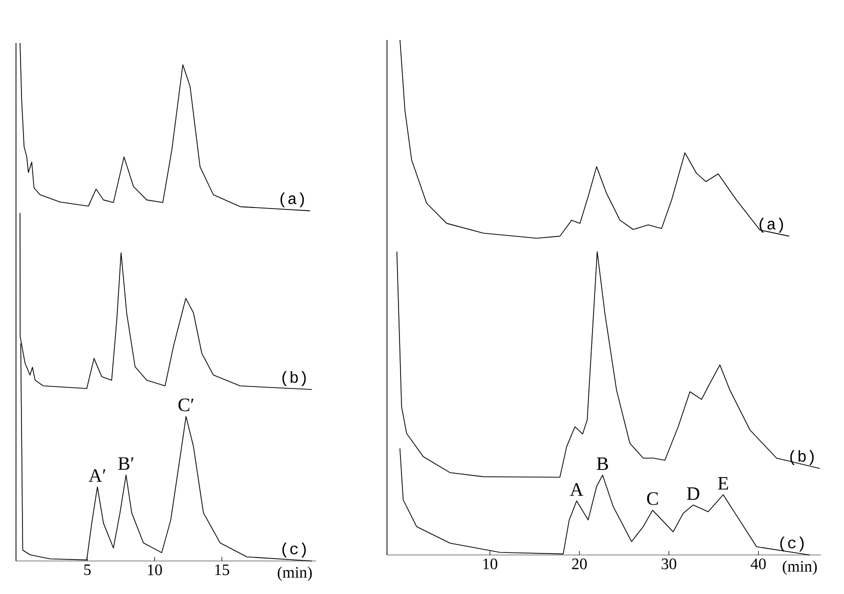 The width and height of the screenshot is (844, 594). Describe the element at coordinates (222, 570) in the screenshot. I see `x-tick-label: 15` at that location.